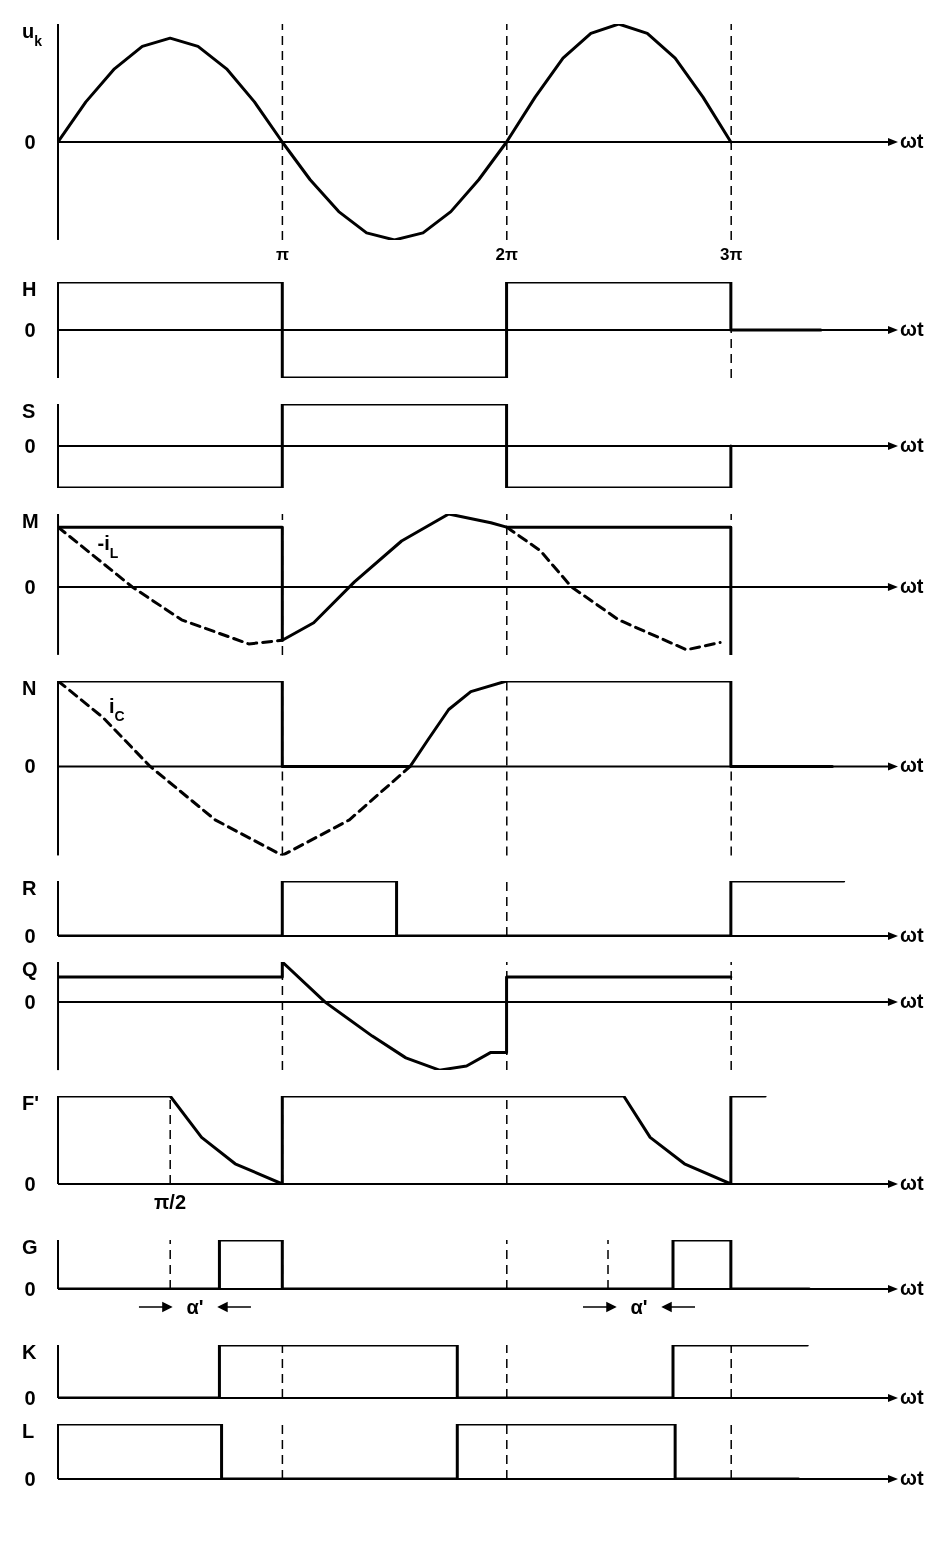 This screenshot has width=948, height=1567. What do you see at coordinates (507, 255) in the screenshot?
I see `x-tick-label: 2π` at bounding box center [507, 255].